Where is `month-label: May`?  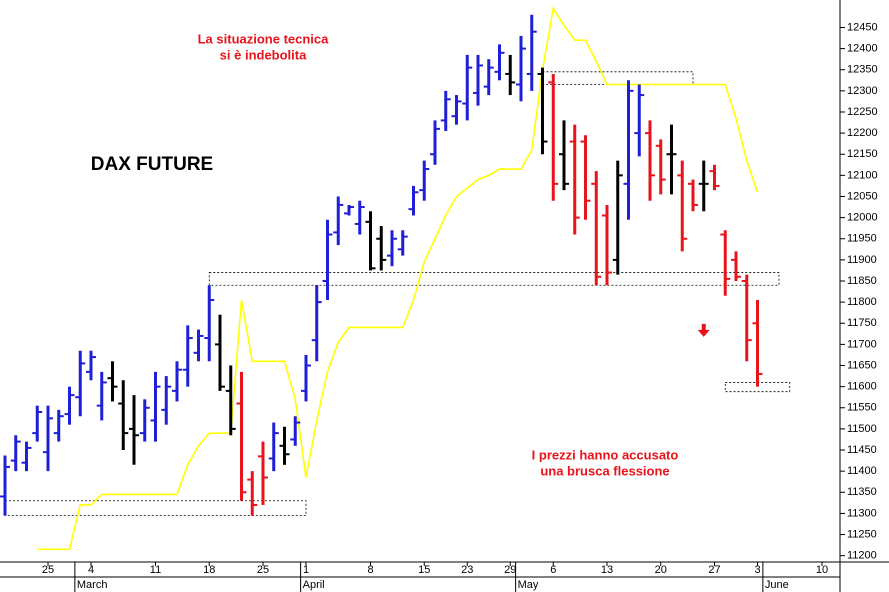 month-label: May is located at coordinates (528, 585).